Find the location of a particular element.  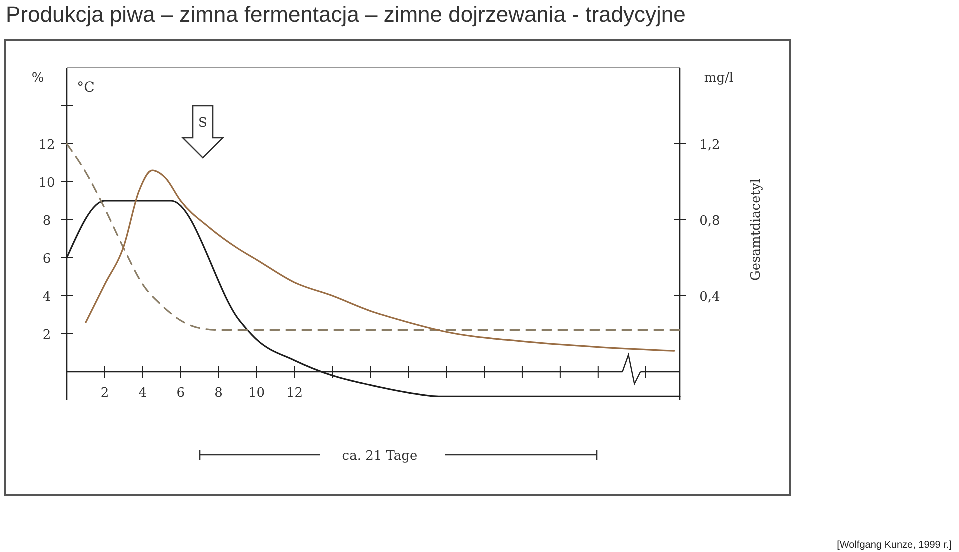

x-tick-label: 6 is located at coordinates (181, 393).